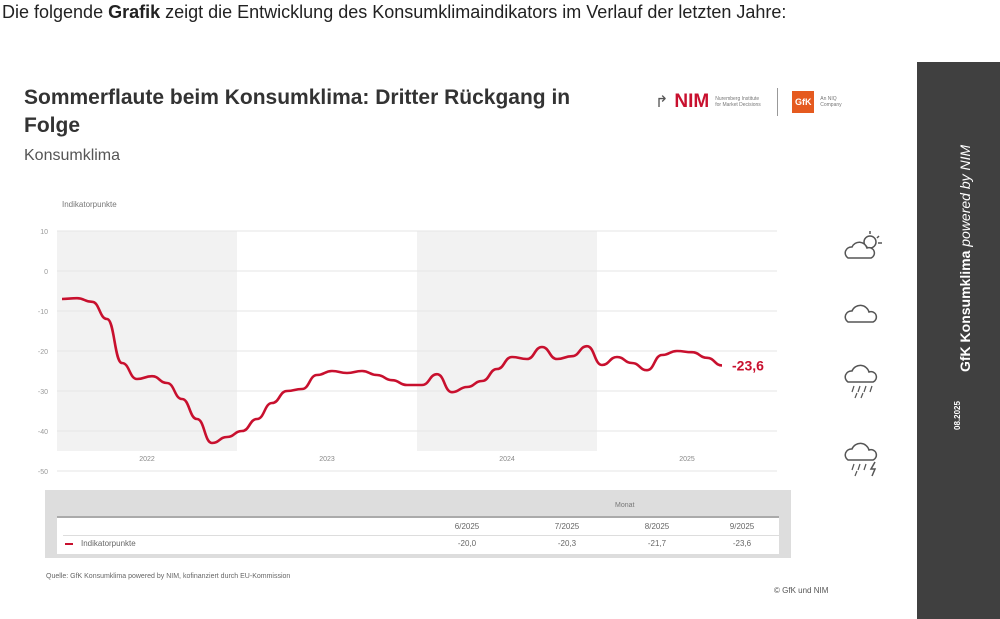  What do you see at coordinates (147, 459) in the screenshot?
I see `x-tick-label: 2022` at bounding box center [147, 459].